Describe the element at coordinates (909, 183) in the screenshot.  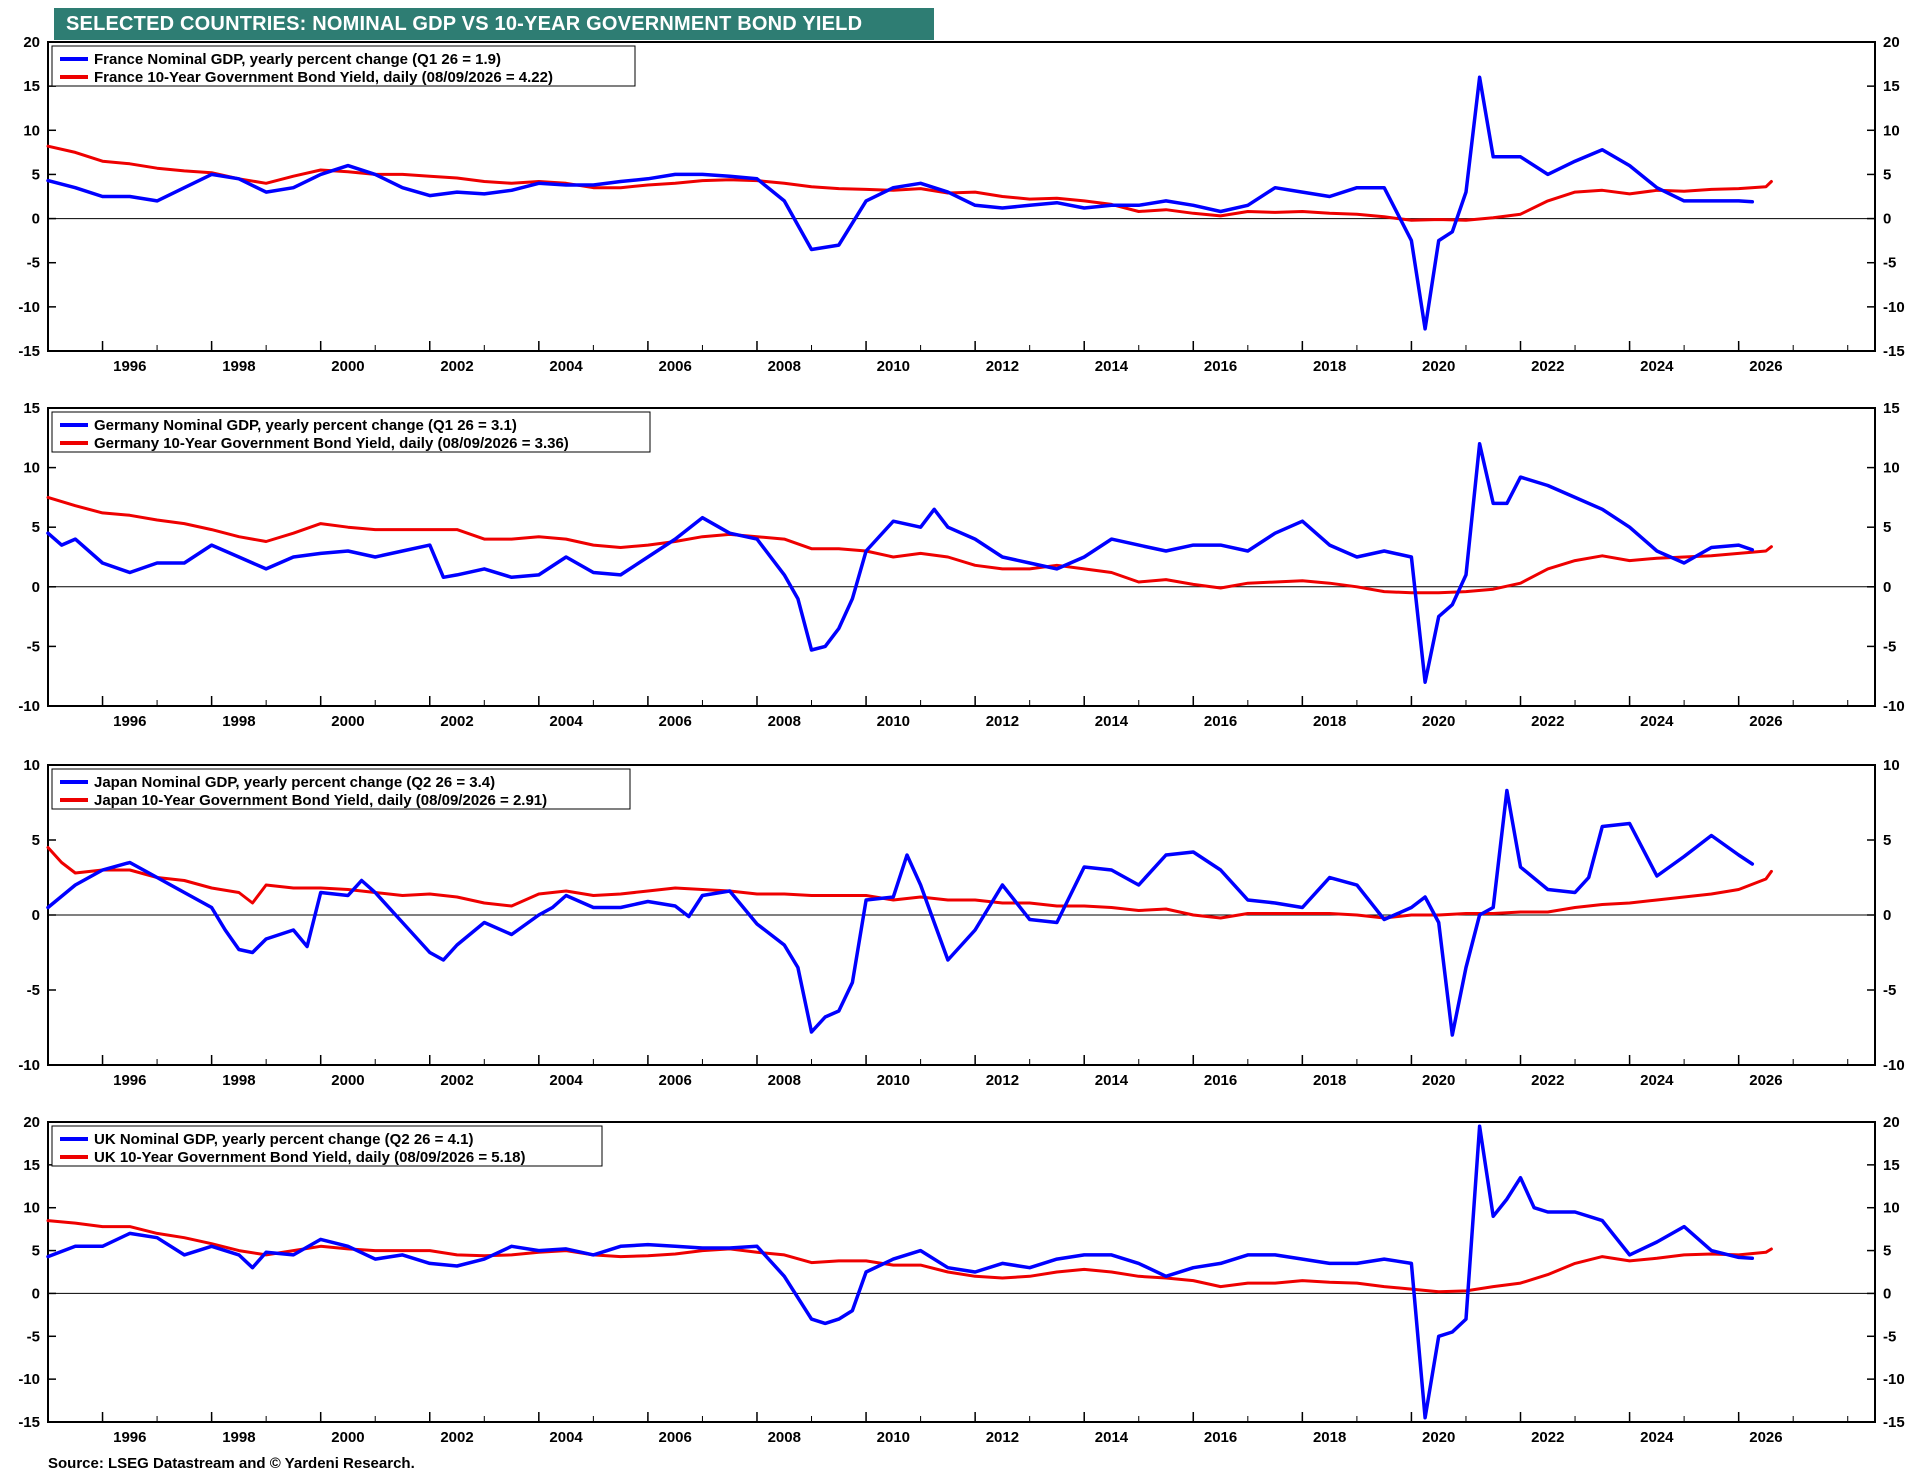
I see `yield-series-line` at that location.